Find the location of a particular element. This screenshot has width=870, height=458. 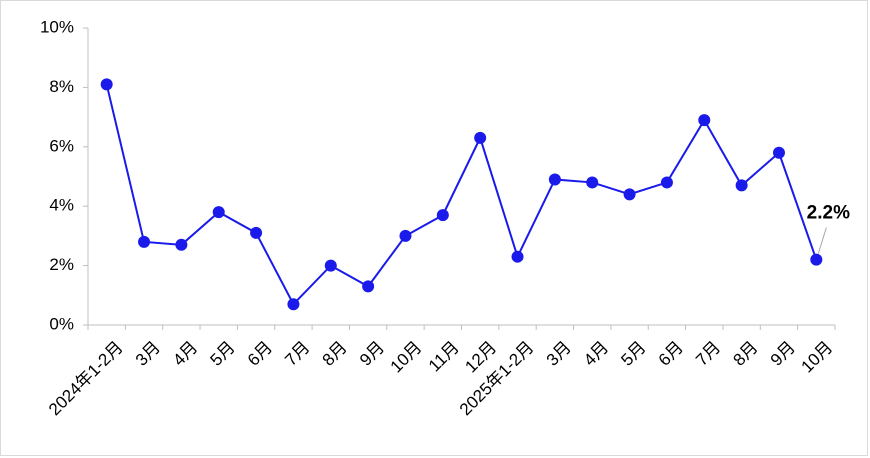

y-tick-label: 8% is located at coordinates (61, 86).